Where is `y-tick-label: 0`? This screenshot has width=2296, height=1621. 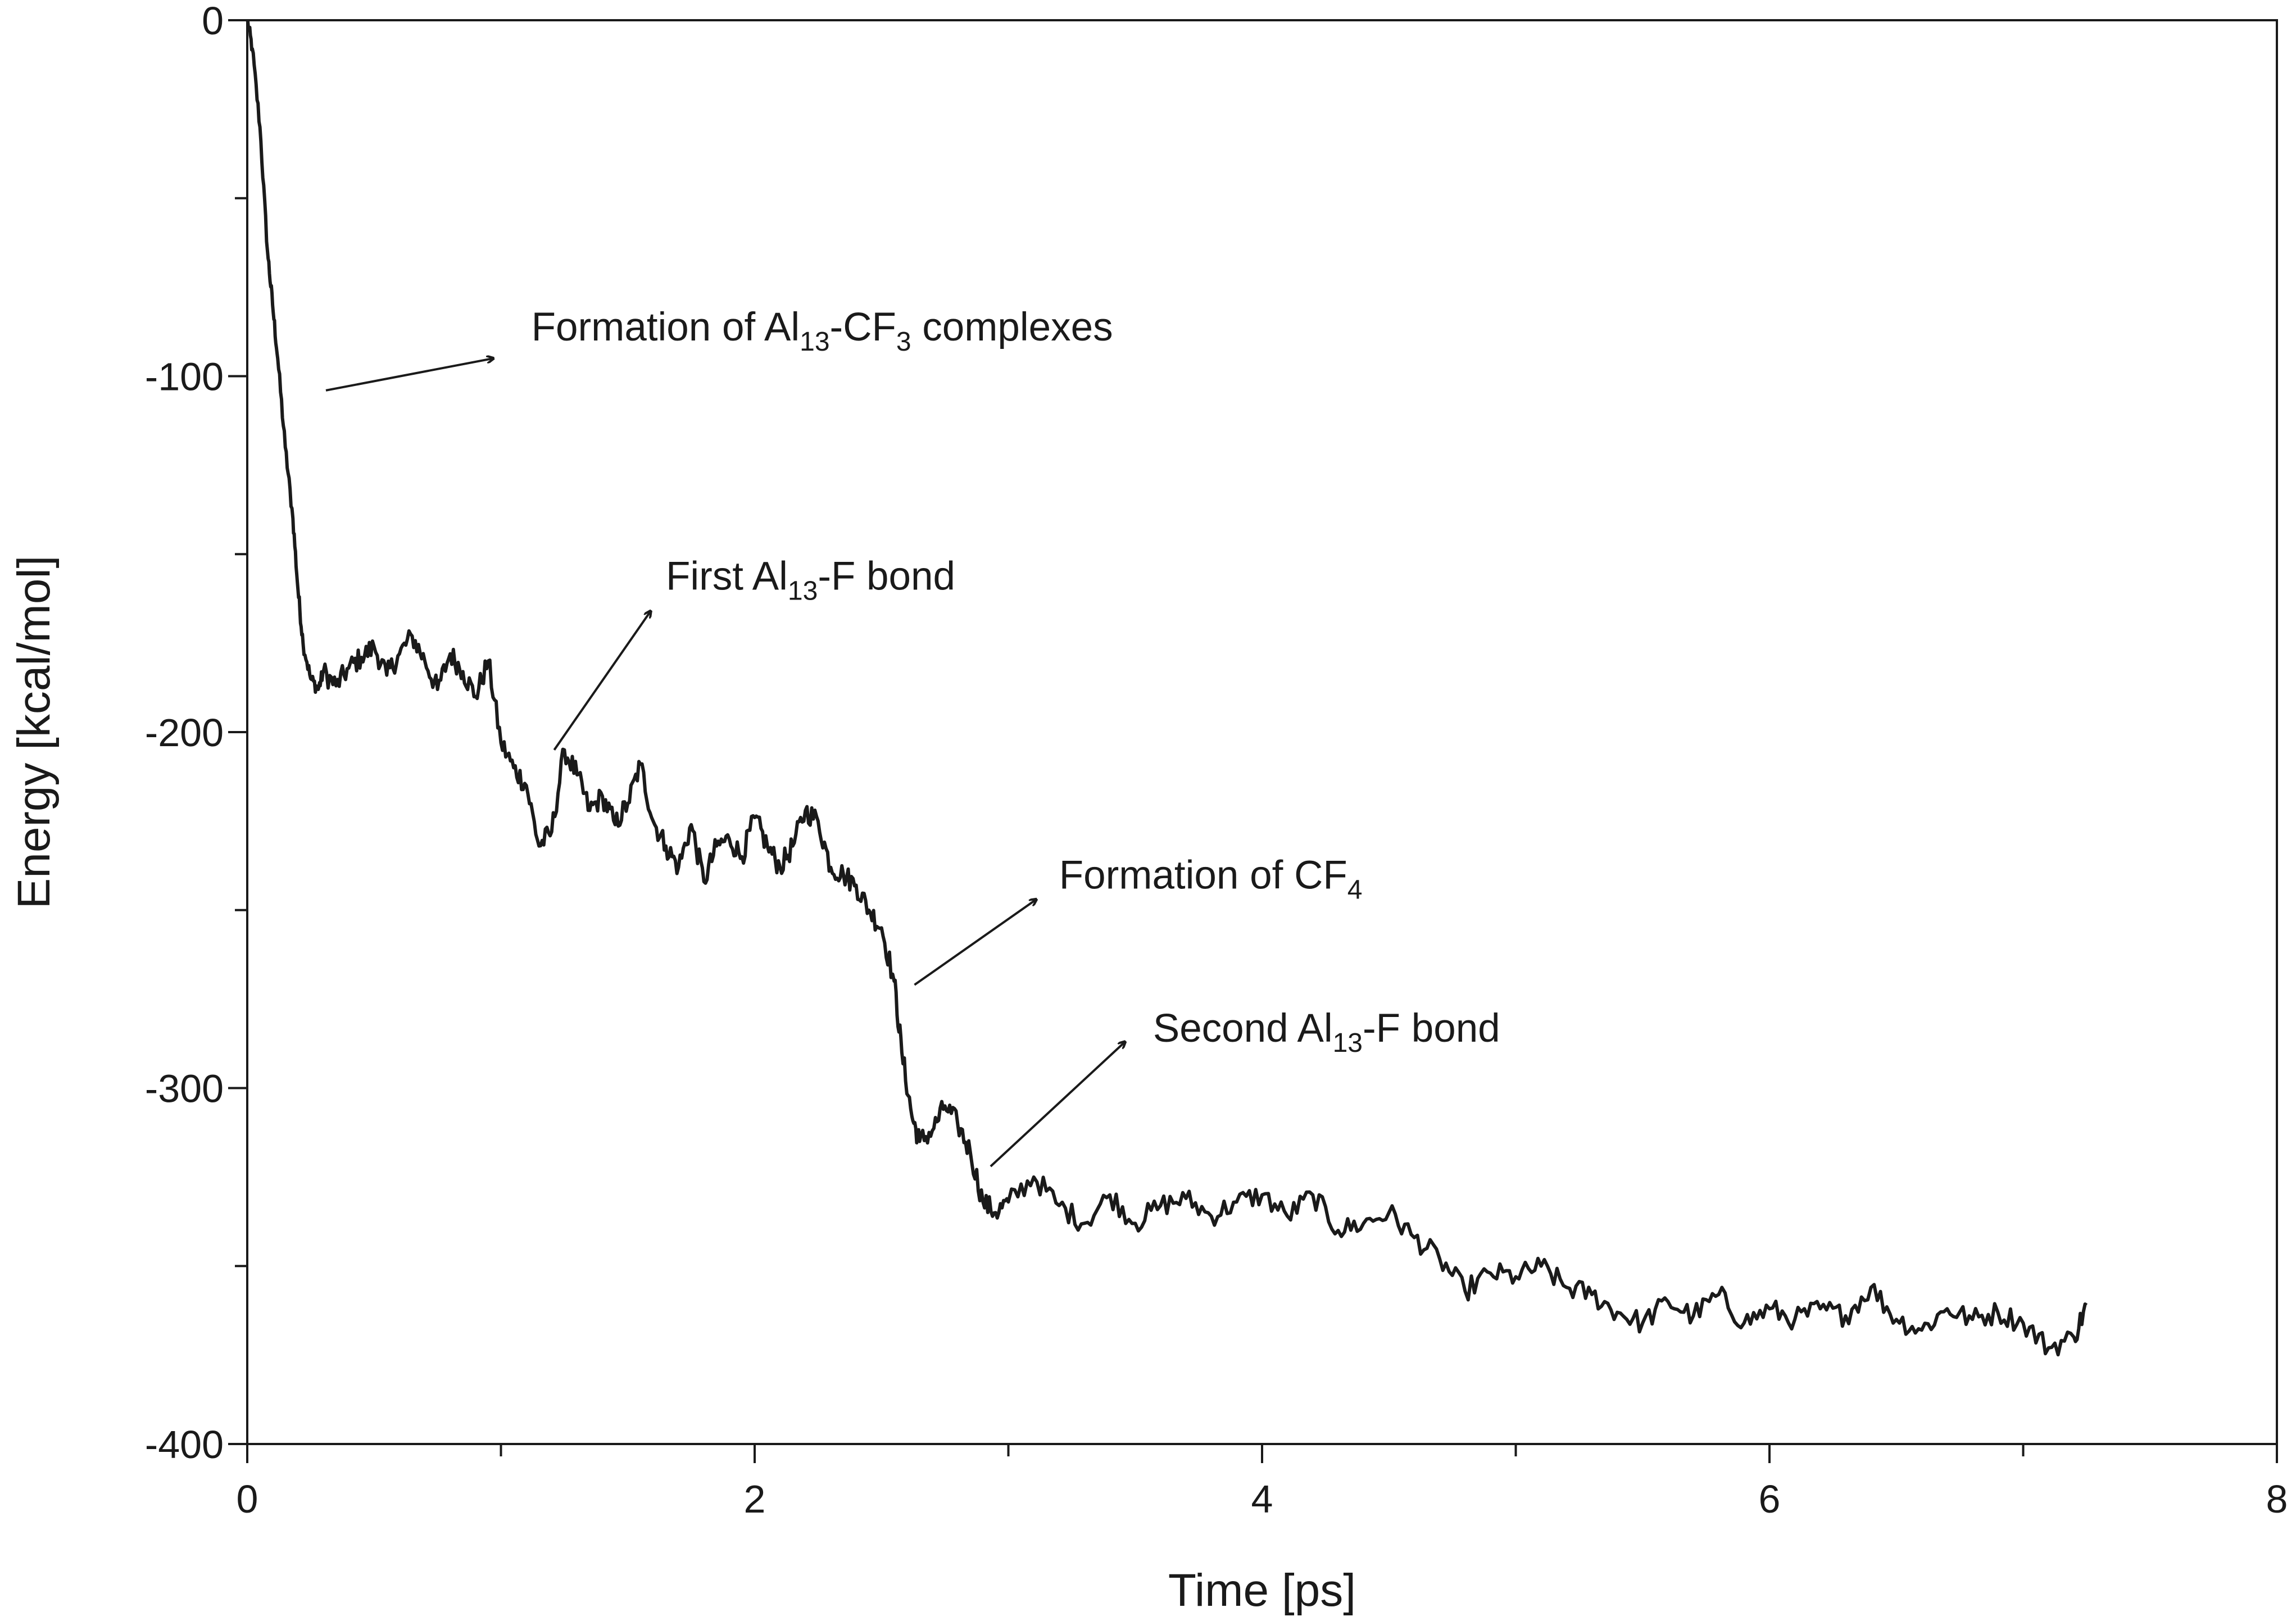
y-tick-label: 0 is located at coordinates (213, 21).